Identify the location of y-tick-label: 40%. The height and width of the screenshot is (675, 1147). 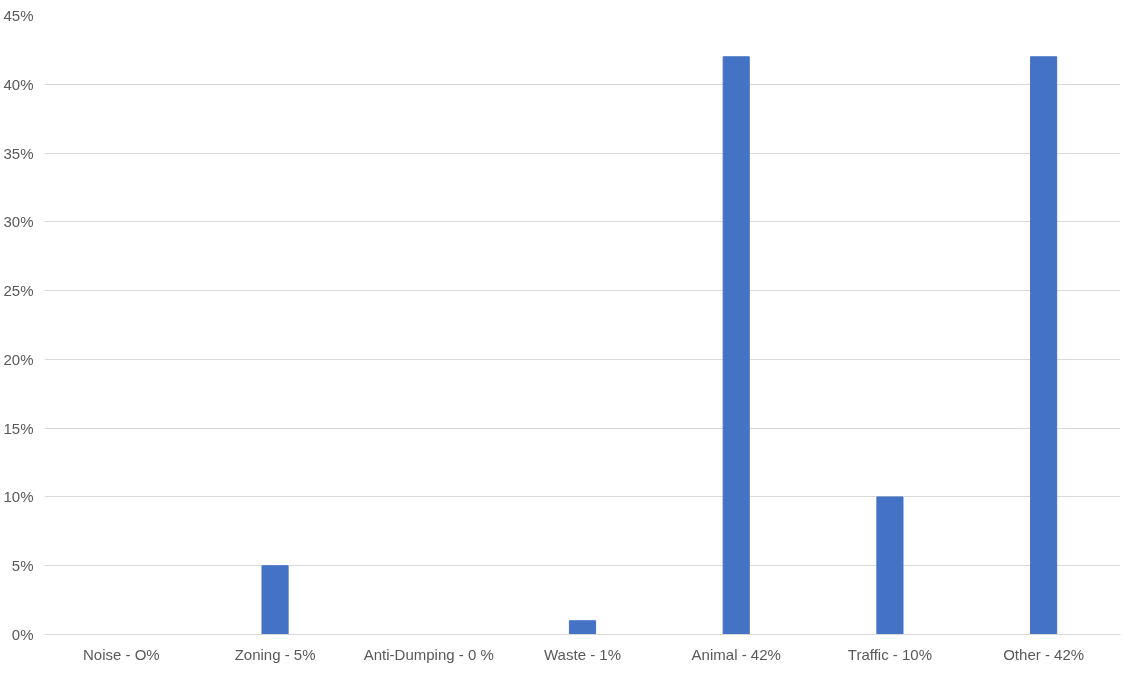
(18, 84).